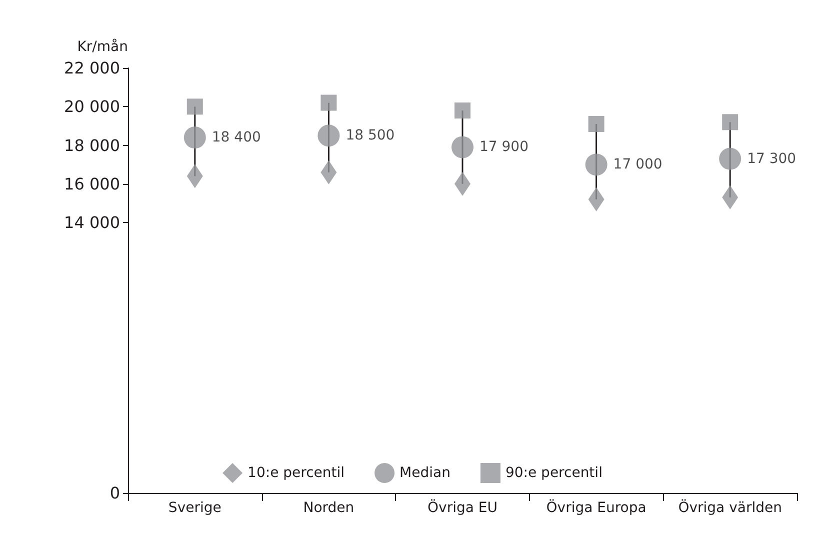 The height and width of the screenshot is (546, 825). I want to click on data-label: 18 500, so click(370, 136).